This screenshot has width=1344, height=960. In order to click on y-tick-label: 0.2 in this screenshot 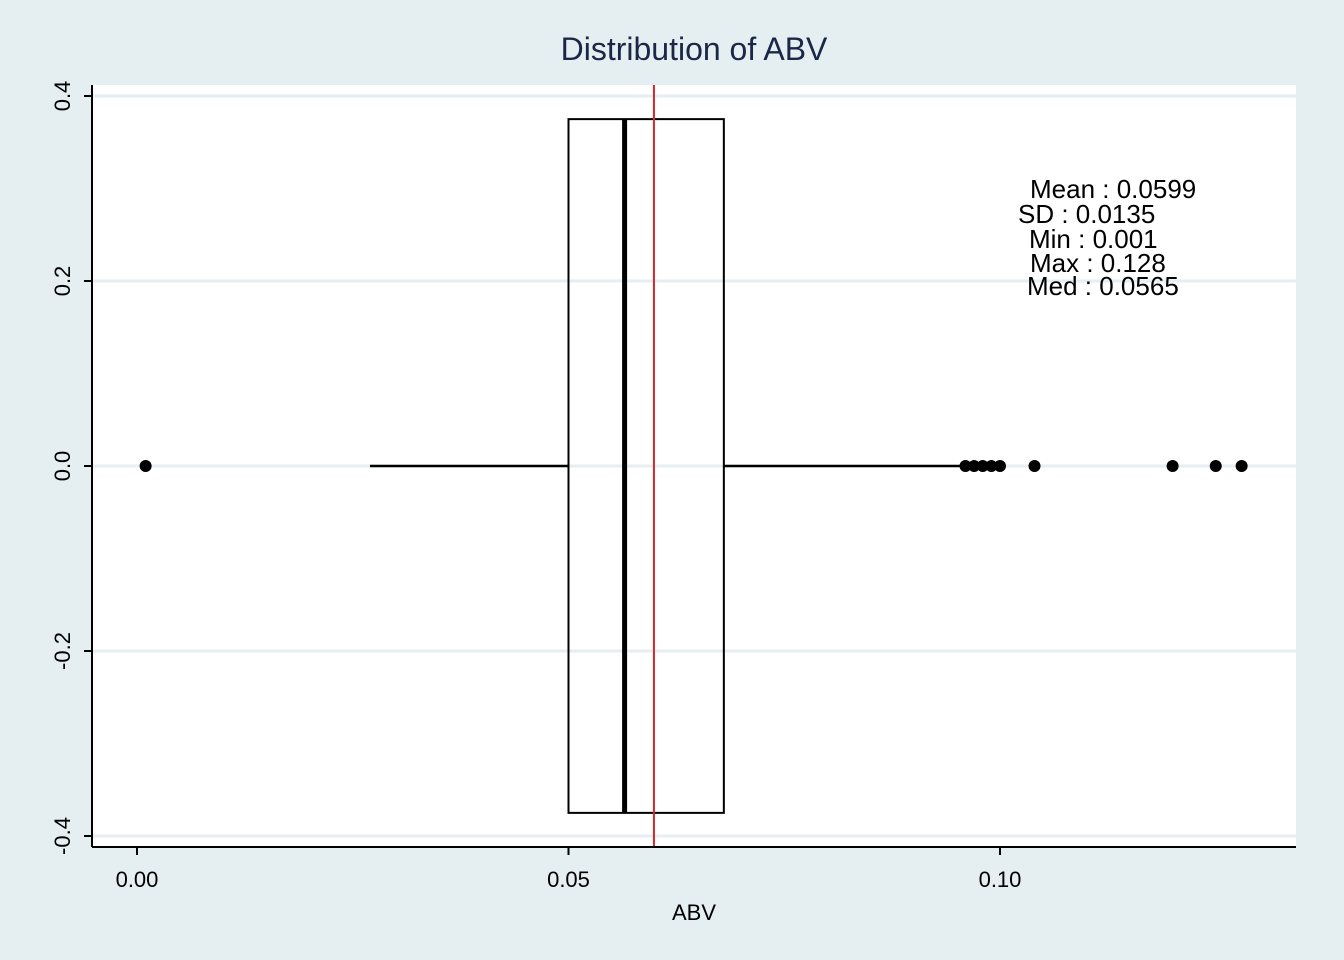, I will do `click(62, 281)`.